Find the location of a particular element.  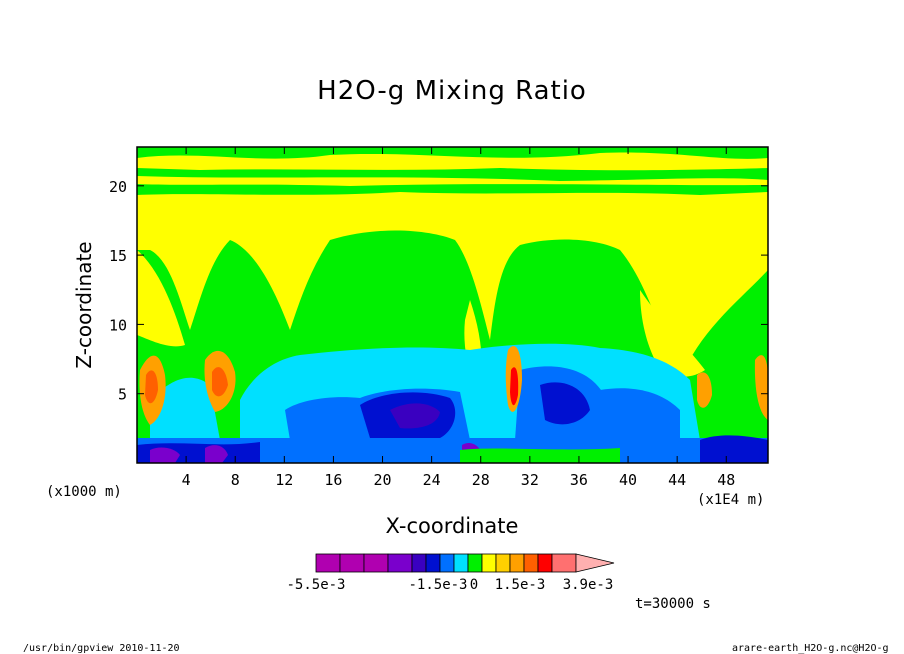

field-blue-c is located at coordinates (640, 414).